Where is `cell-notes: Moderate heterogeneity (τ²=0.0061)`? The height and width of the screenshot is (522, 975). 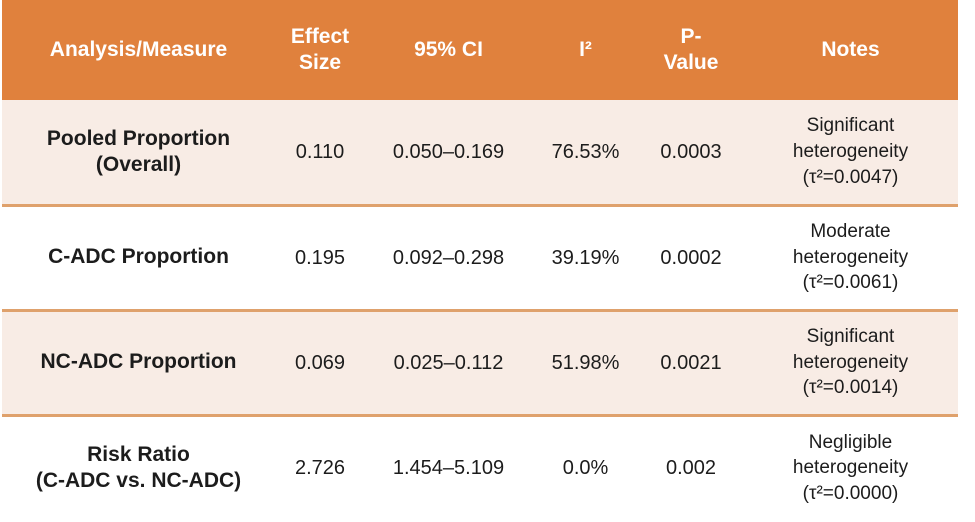 cell-notes: Moderate heterogeneity (τ²=0.0061) is located at coordinates (850, 256).